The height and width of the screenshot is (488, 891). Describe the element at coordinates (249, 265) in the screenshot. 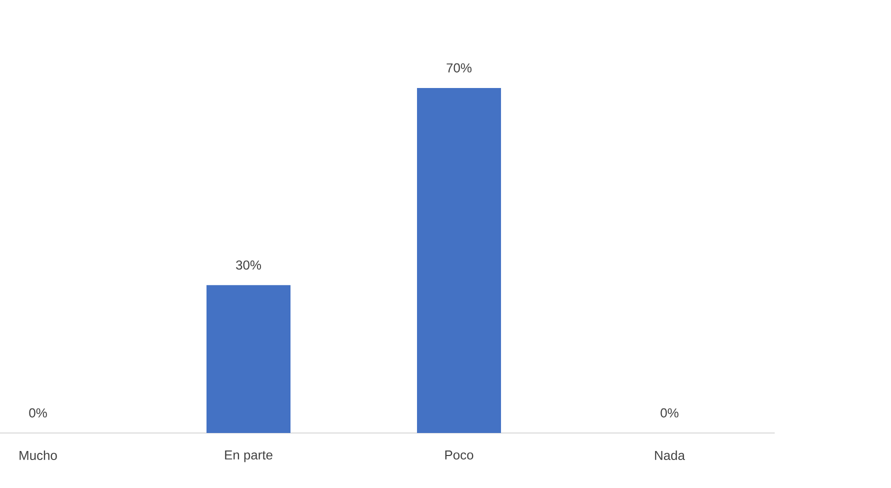

I see `data-label: 30%` at that location.